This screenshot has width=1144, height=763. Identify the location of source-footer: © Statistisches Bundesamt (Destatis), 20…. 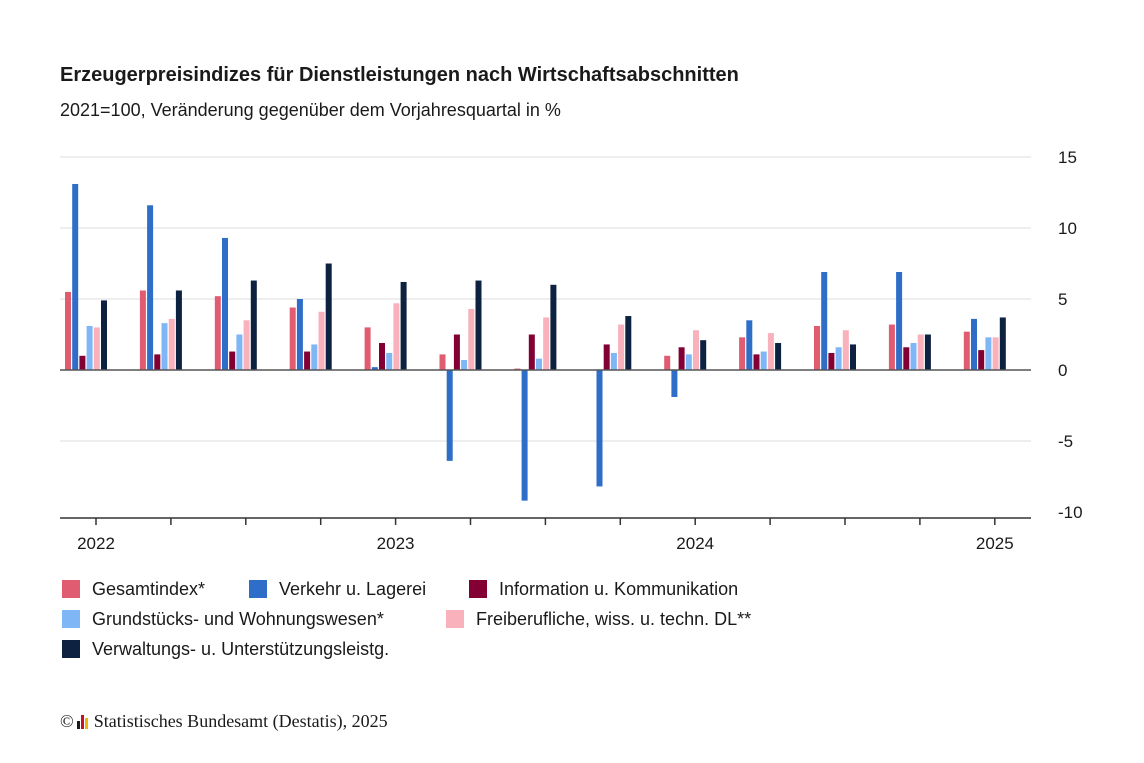
(224, 721).